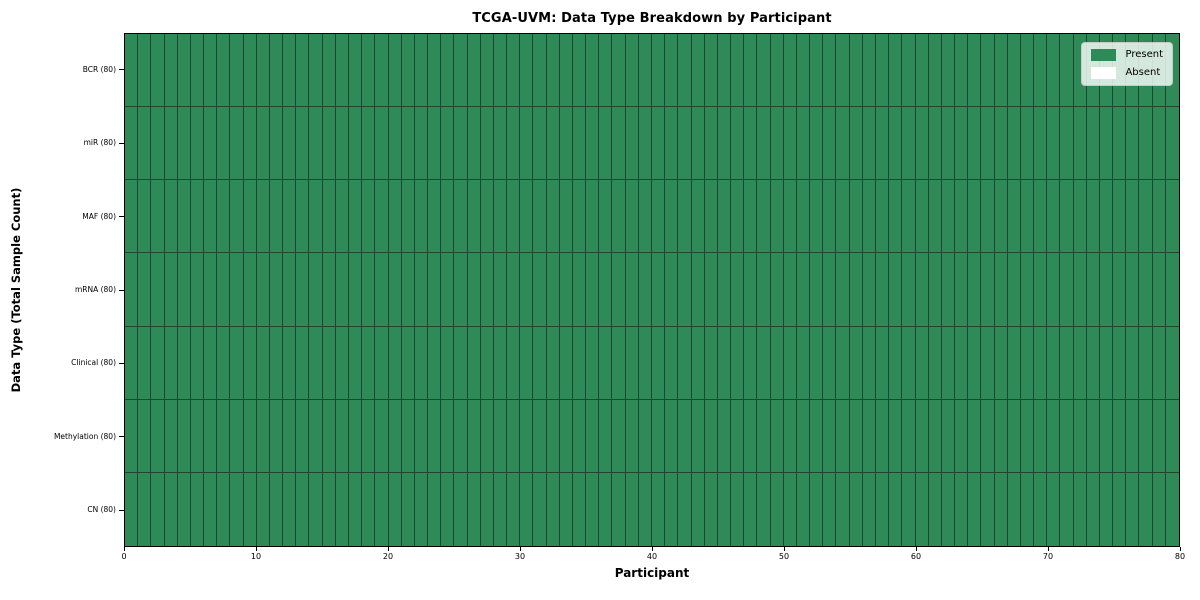  Describe the element at coordinates (84, 436) in the screenshot. I see `y-tick-label: Methylation (80)` at that location.